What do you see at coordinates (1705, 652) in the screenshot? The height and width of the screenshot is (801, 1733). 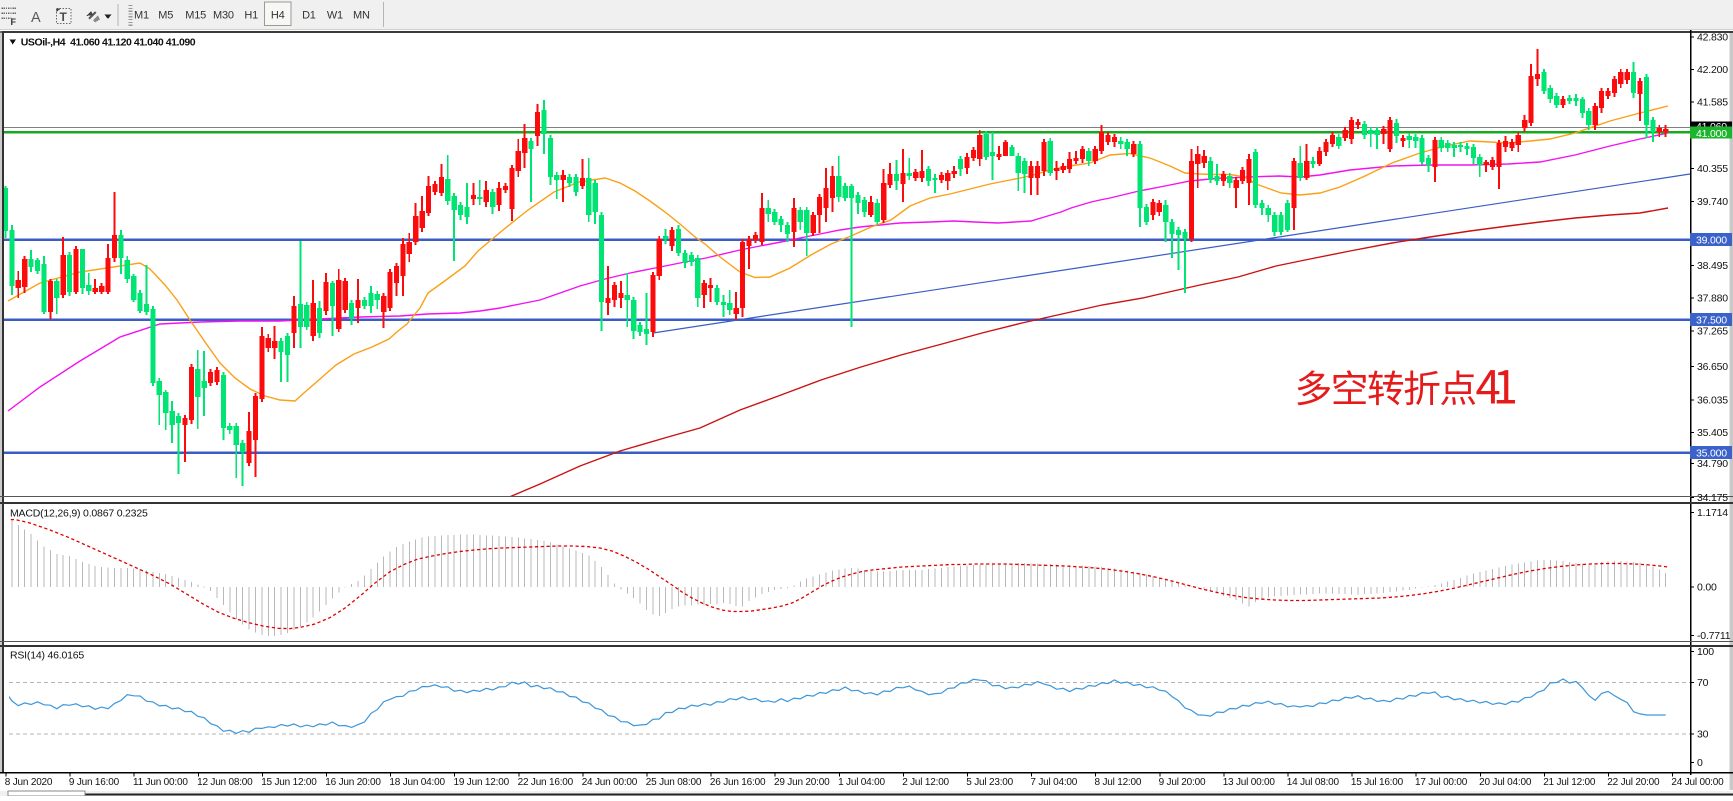 I see `svg-text: 100` at bounding box center [1705, 652].